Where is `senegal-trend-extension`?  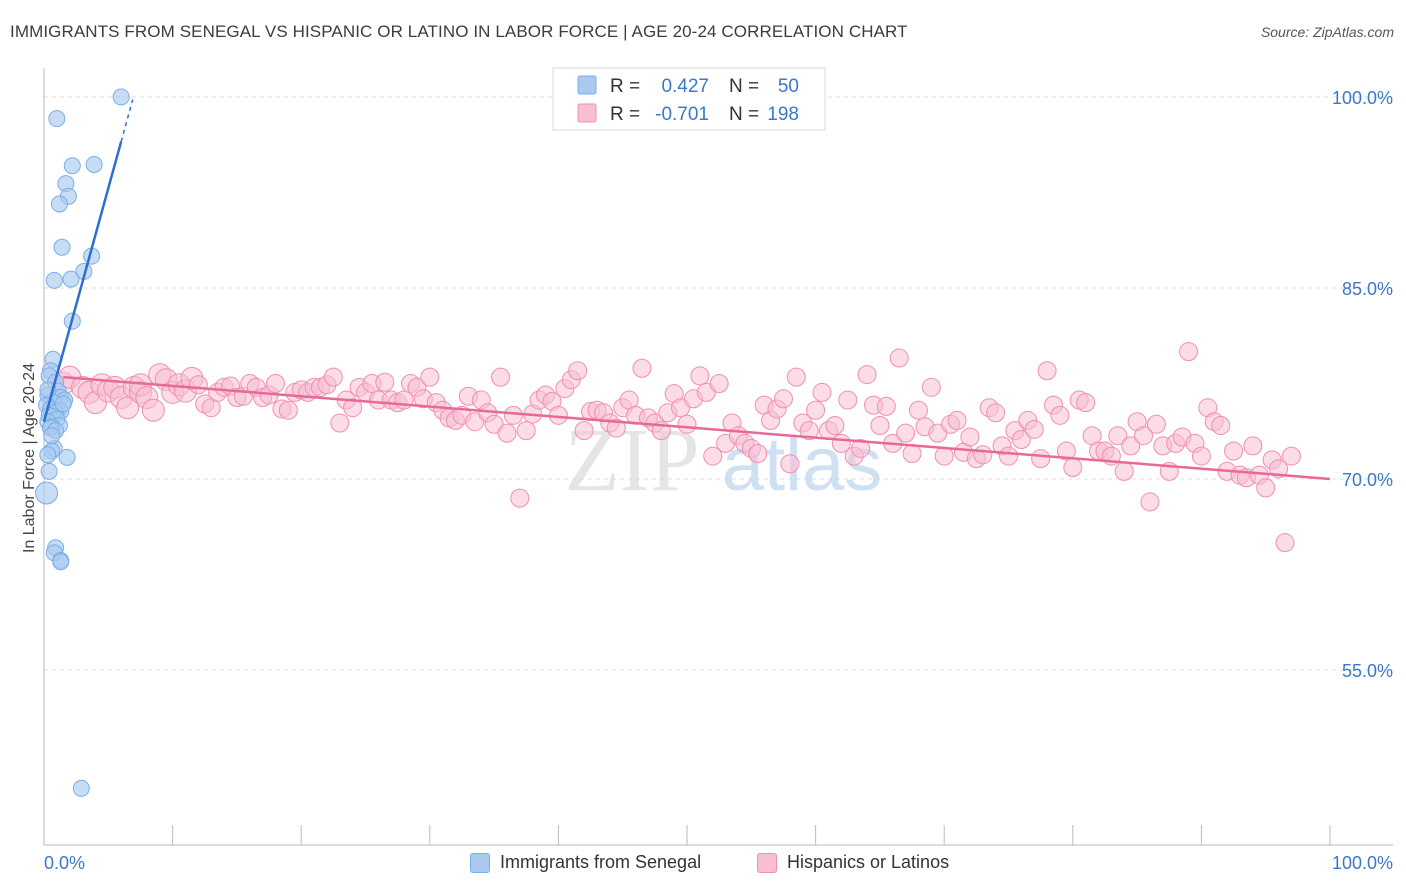 senegal-trend-extension is located at coordinates (127, 120).